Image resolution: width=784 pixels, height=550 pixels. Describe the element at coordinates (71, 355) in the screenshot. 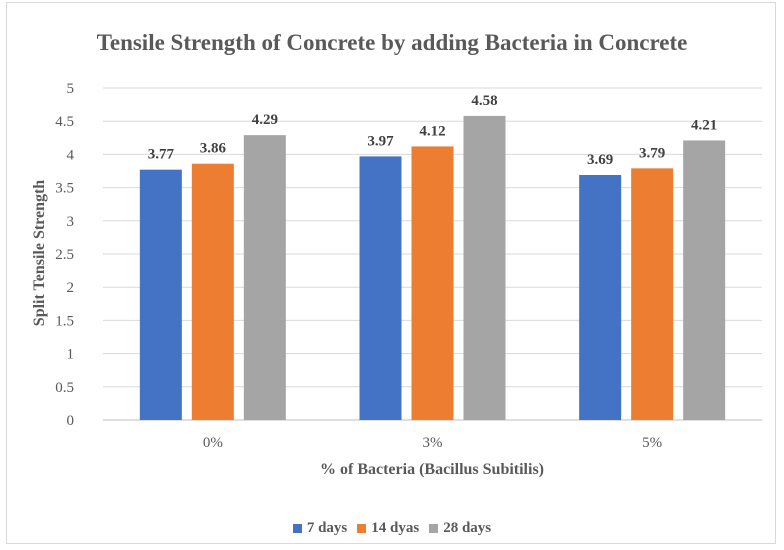

I see `y-tick-label: 1` at that location.